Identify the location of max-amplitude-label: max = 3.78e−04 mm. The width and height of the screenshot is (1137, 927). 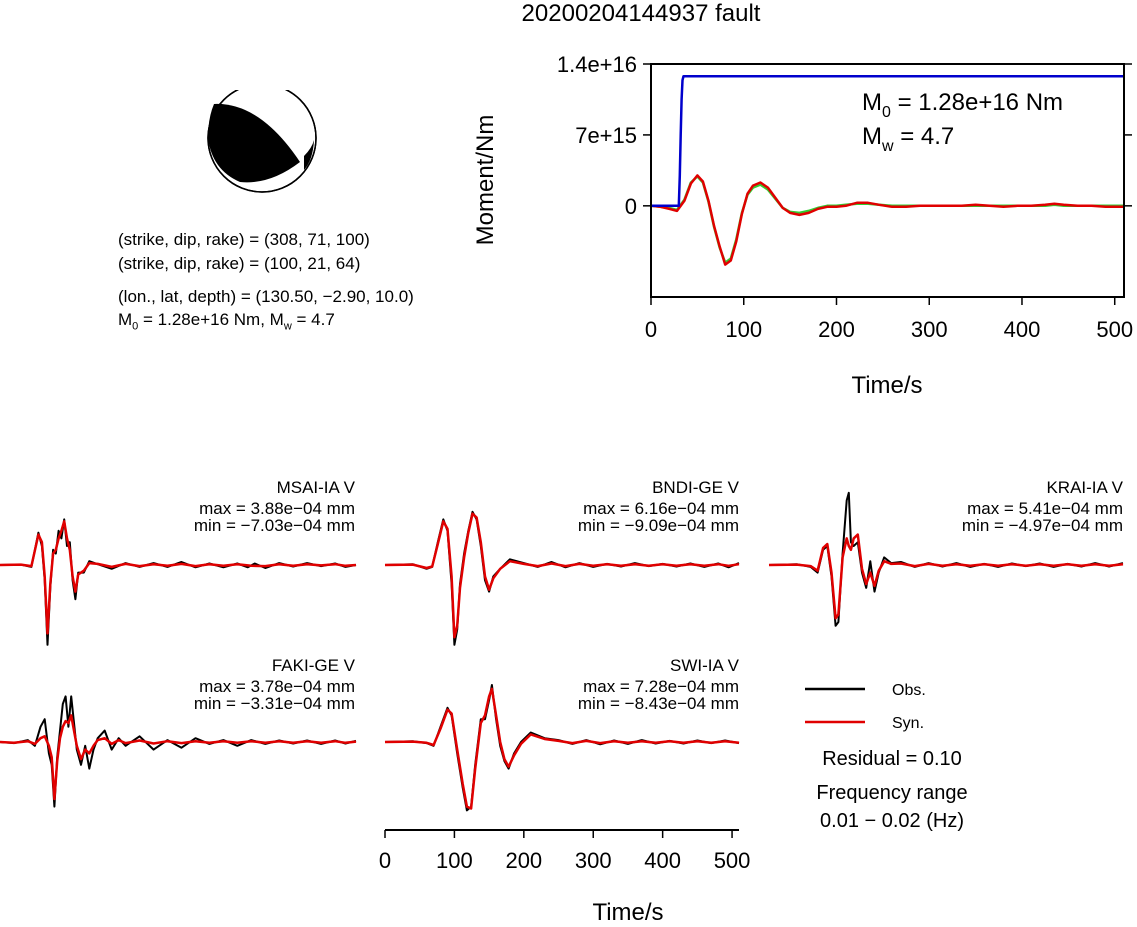
(277, 686).